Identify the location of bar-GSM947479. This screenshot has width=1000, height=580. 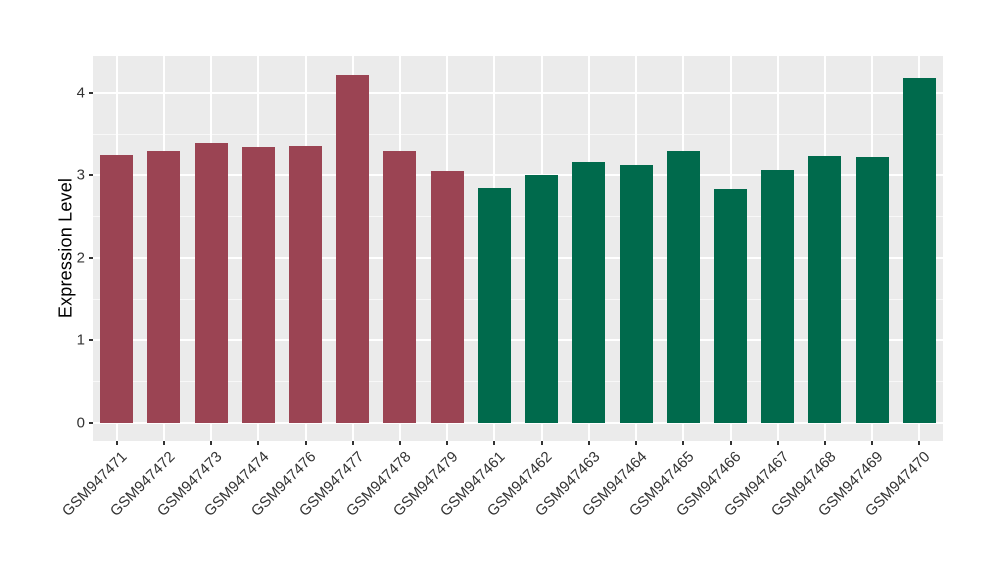
(447, 297).